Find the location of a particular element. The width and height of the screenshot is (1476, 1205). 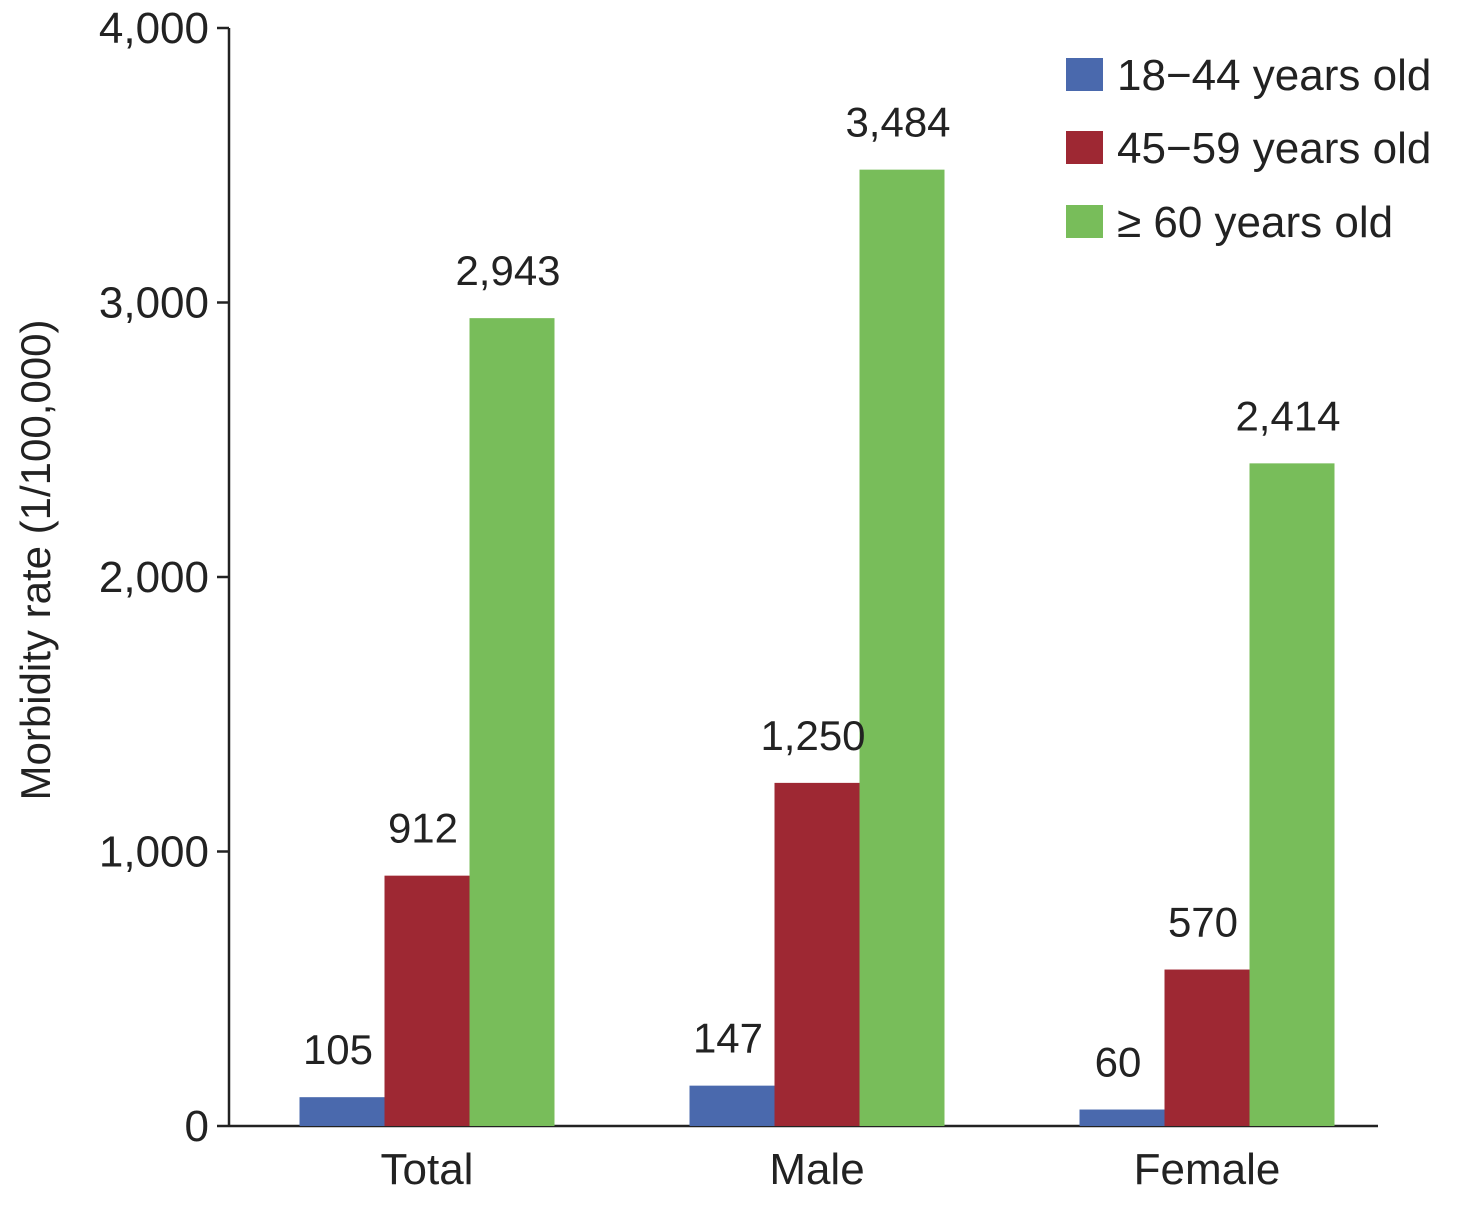

bar-value-label: 2,414 is located at coordinates (1287, 415).